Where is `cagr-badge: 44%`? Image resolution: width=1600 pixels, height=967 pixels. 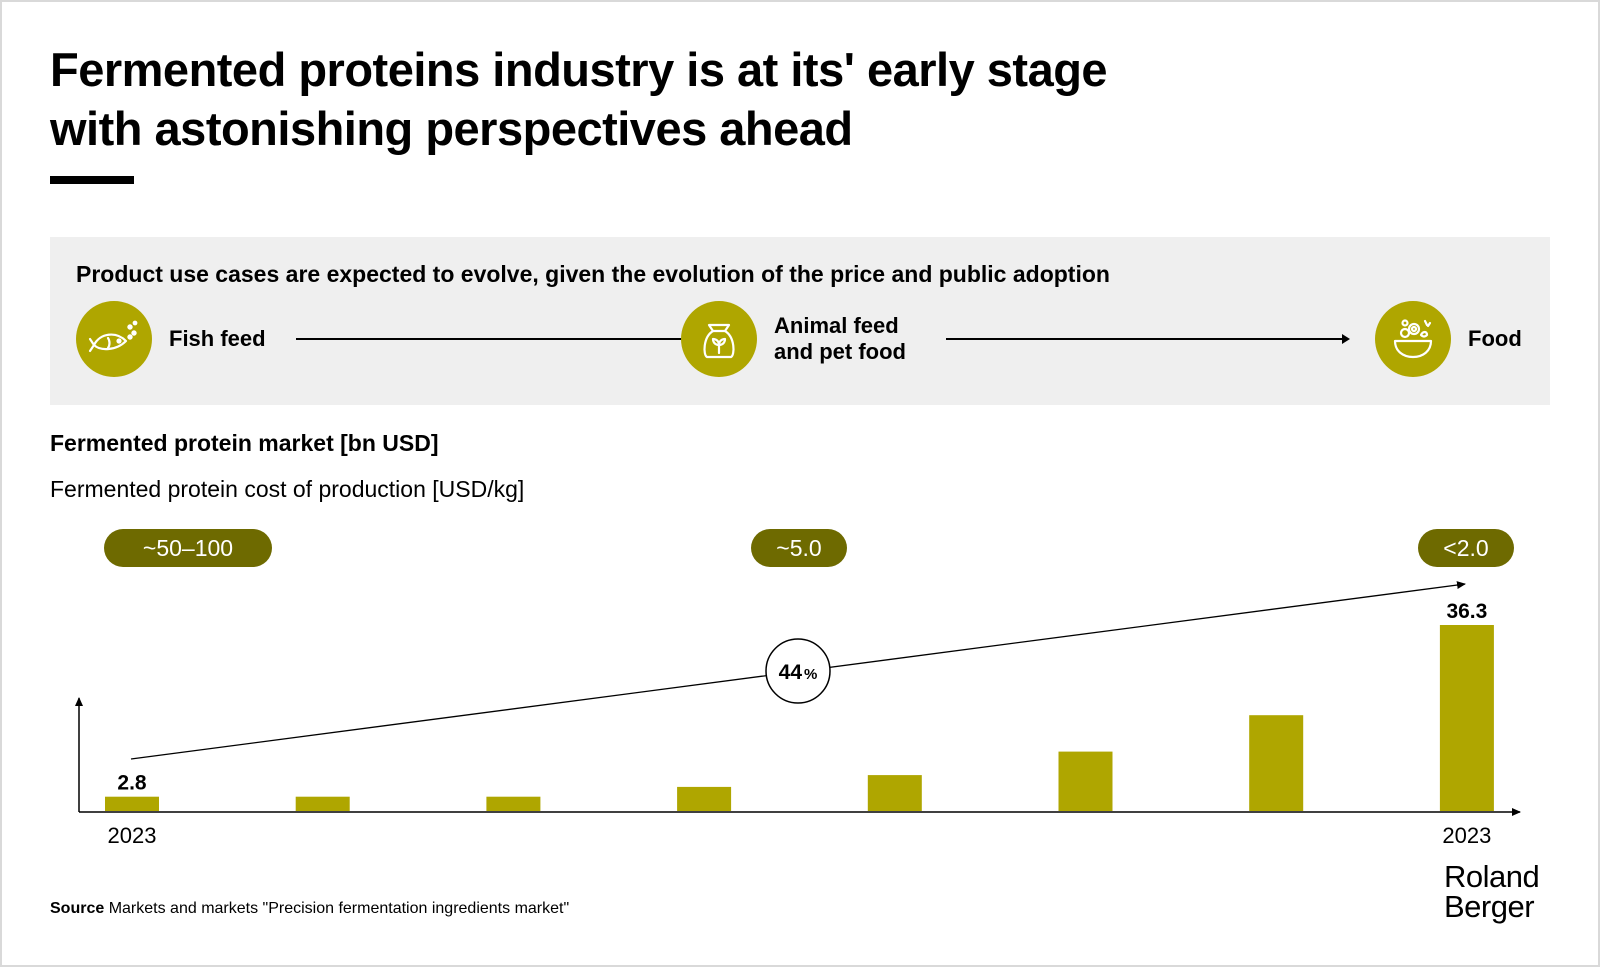
cagr-badge: 44% is located at coordinates (798, 671).